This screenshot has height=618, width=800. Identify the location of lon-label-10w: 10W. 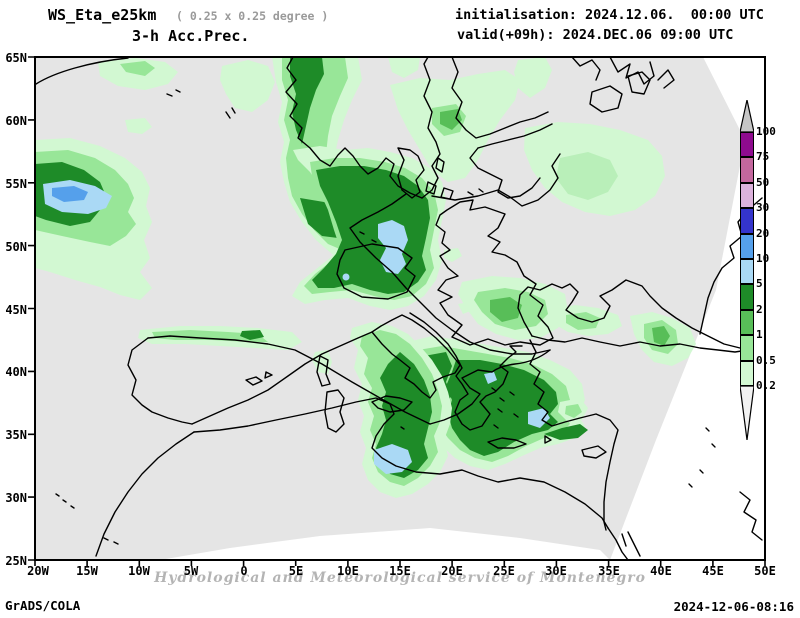
(139, 571).